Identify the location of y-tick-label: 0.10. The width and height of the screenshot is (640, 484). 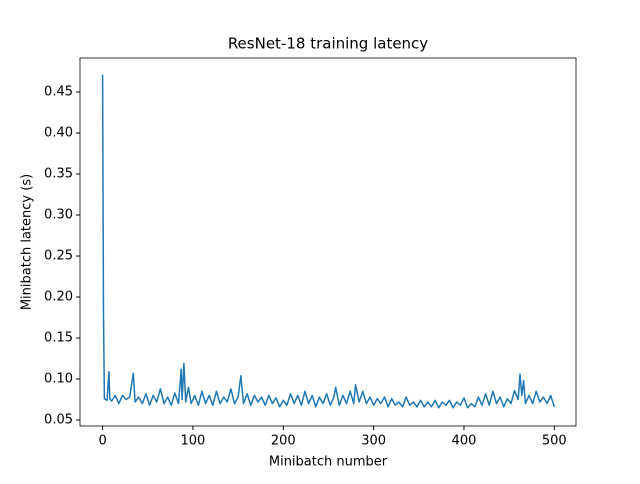
(58, 379).